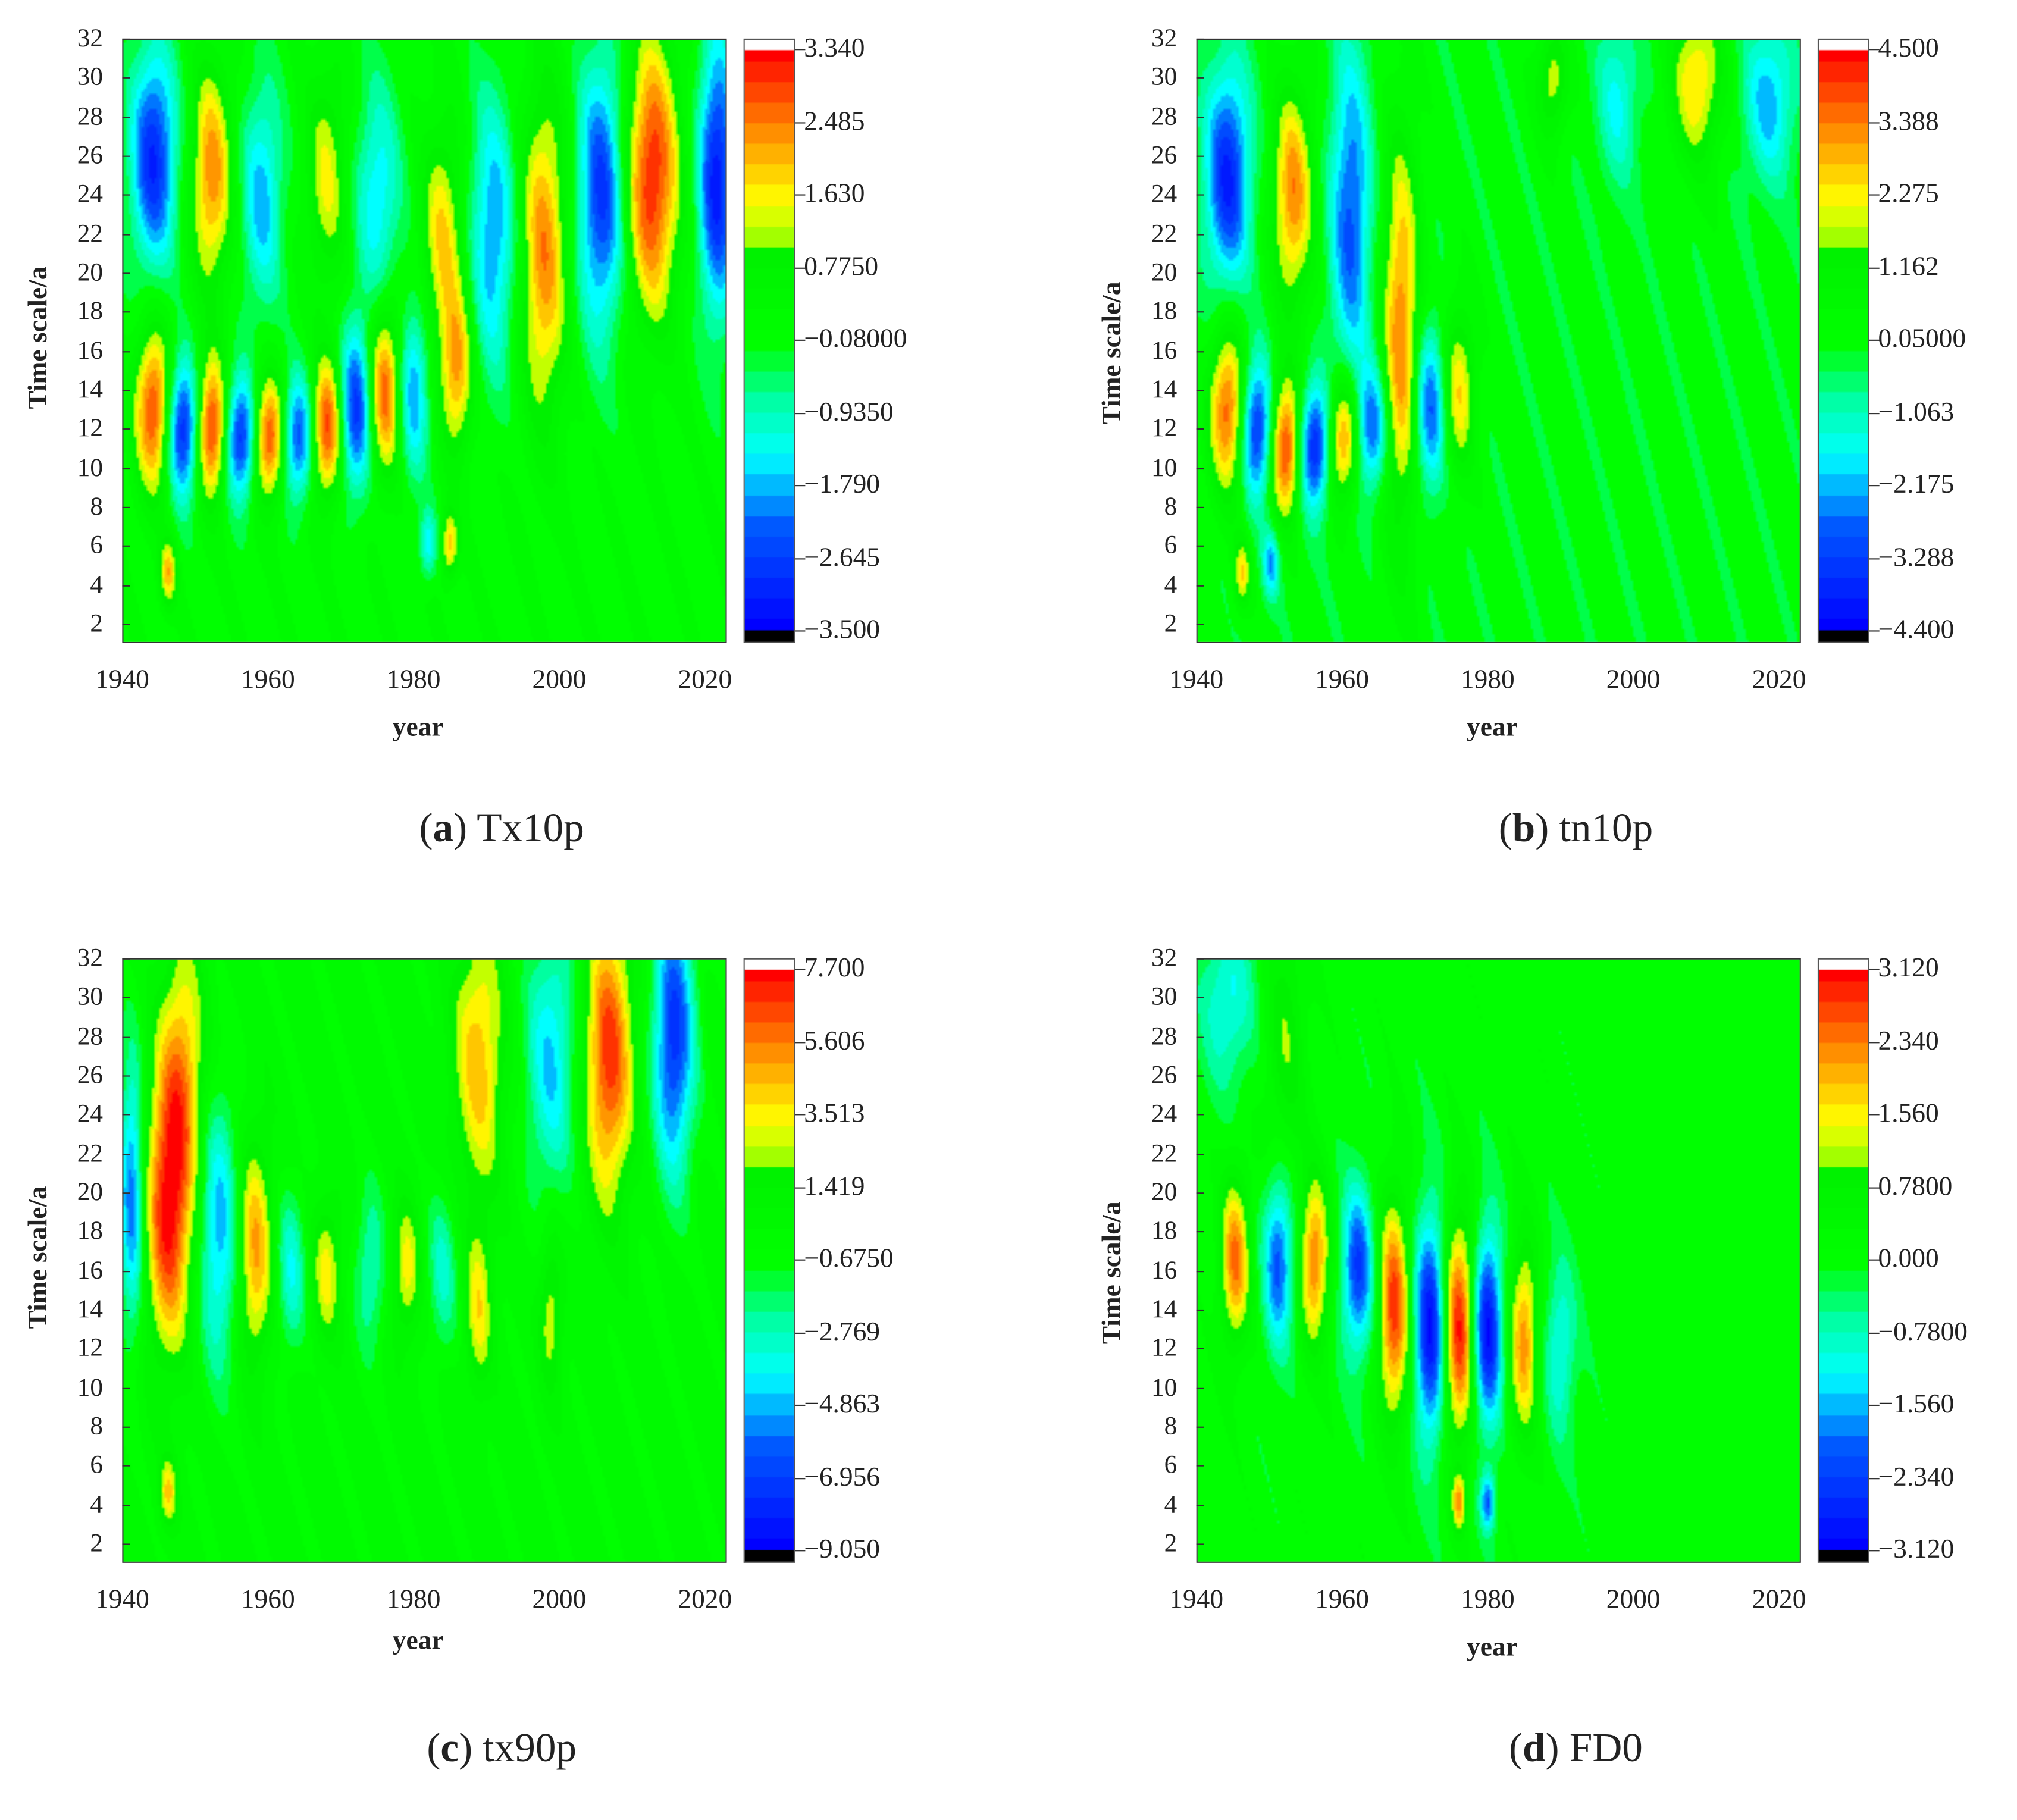  Describe the element at coordinates (834, 967) in the screenshot. I see `colorbar-tick-label: 7.700` at that location.